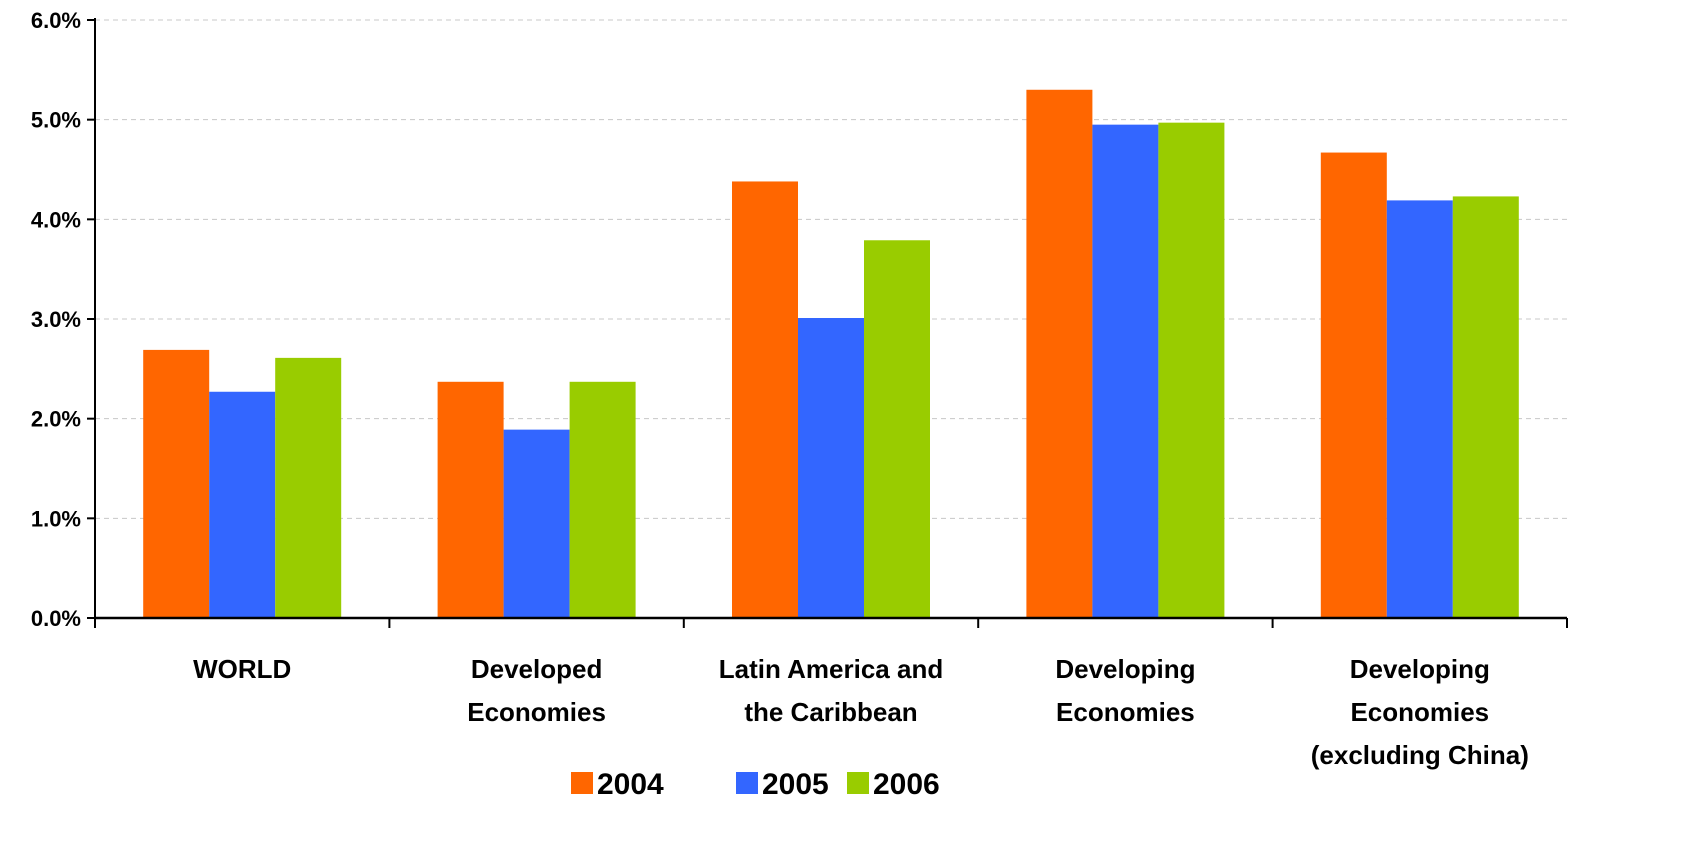 This screenshot has width=1691, height=859. What do you see at coordinates (56, 219) in the screenshot?
I see `y-tick-label: 4.0%` at bounding box center [56, 219].